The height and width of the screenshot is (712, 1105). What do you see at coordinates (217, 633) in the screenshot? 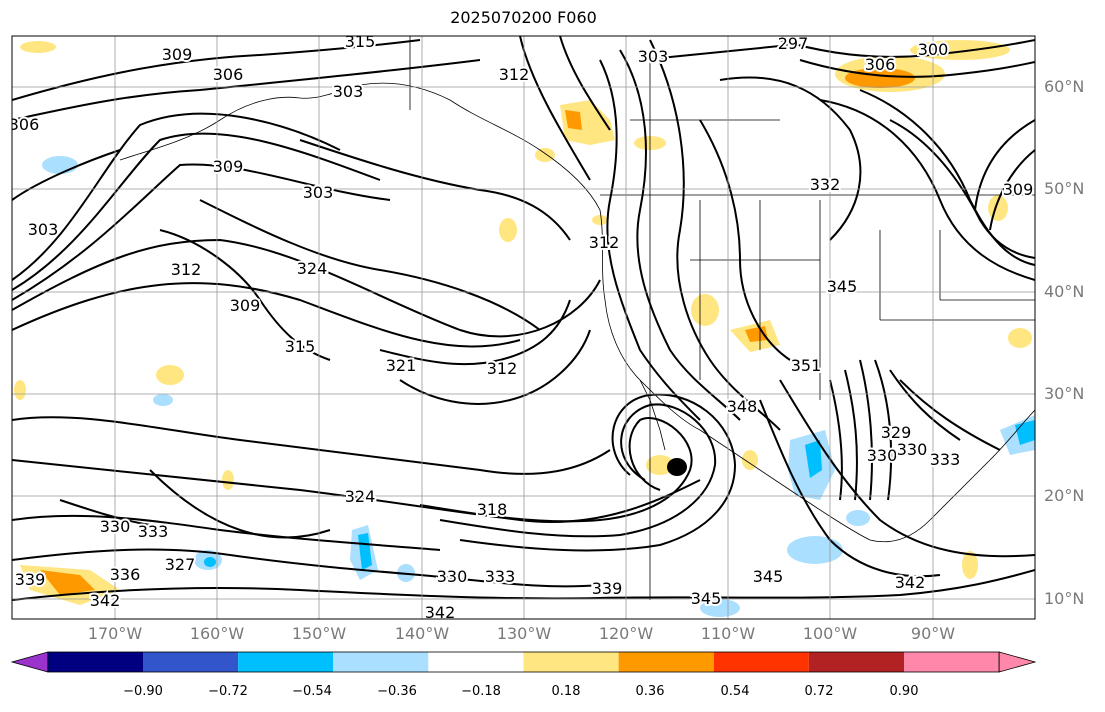
I see `lon-label: 160°W` at bounding box center [217, 633].